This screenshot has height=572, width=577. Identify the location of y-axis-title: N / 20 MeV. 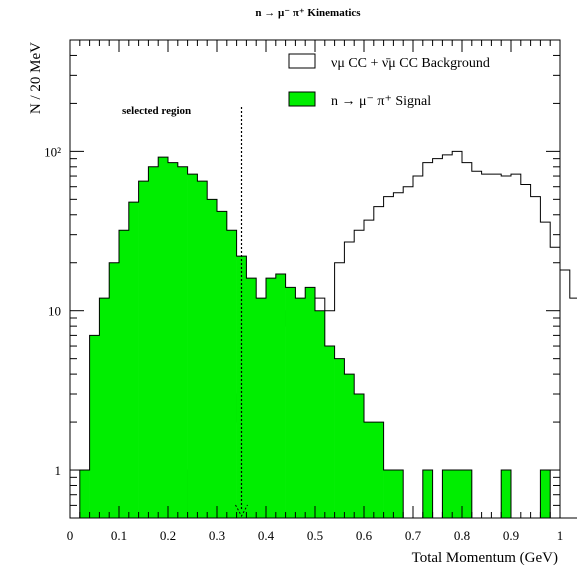
(36, 78).